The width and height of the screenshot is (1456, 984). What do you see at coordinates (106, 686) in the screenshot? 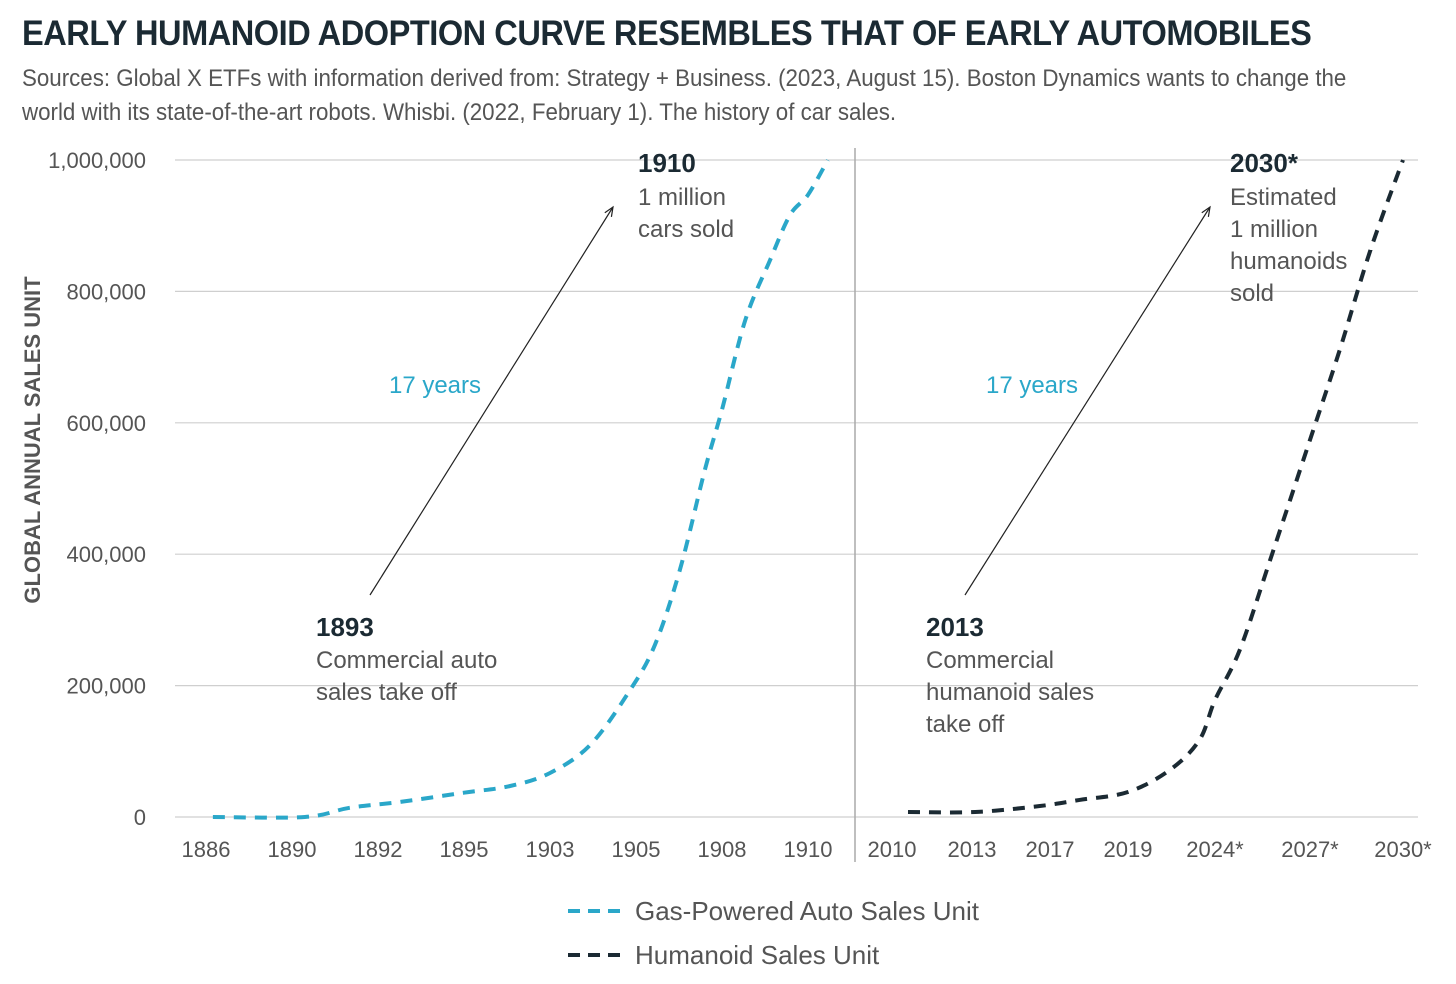
I see `y-tick-label: 200,000` at bounding box center [106, 686].